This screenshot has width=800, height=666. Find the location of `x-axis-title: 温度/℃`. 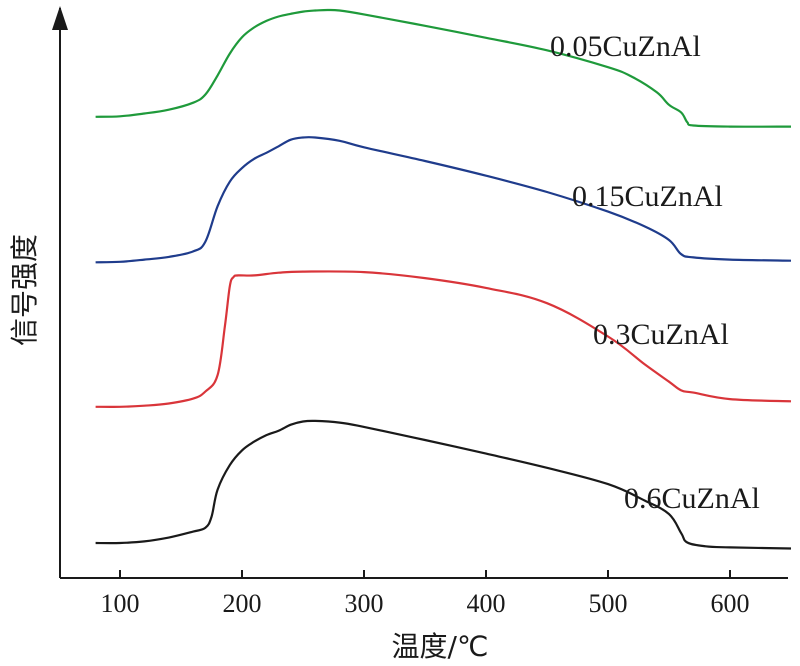

x-axis-title: 温度/℃ is located at coordinates (440, 646).